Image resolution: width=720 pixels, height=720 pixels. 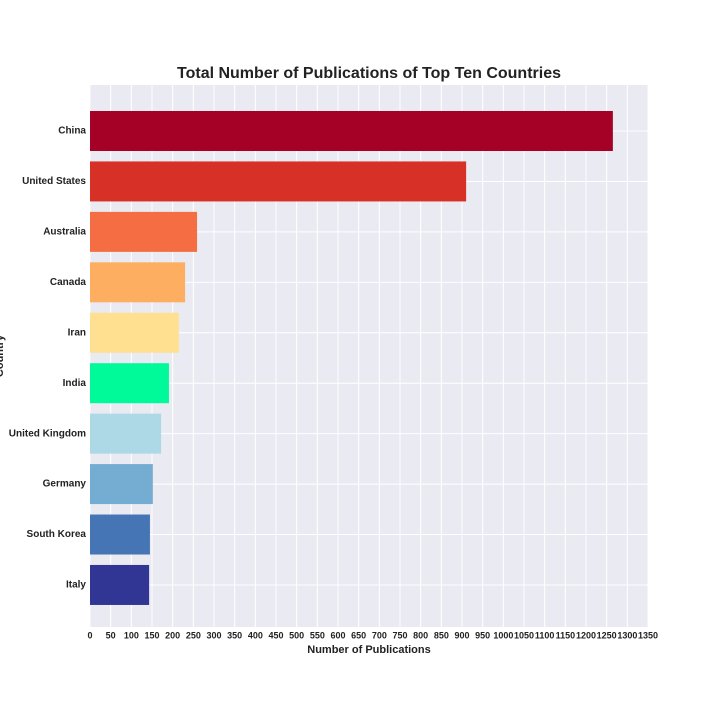 What do you see at coordinates (172, 635) in the screenshot?
I see `x-tick-label: 200` at bounding box center [172, 635].